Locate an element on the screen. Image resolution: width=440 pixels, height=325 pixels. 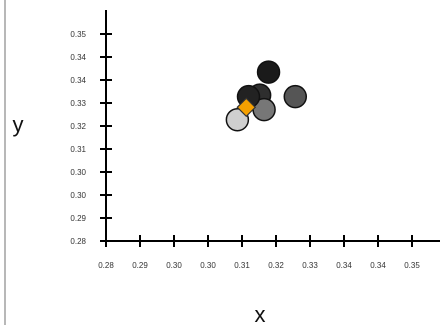
y-tick-label: 0.32 is located at coordinates (78, 126).